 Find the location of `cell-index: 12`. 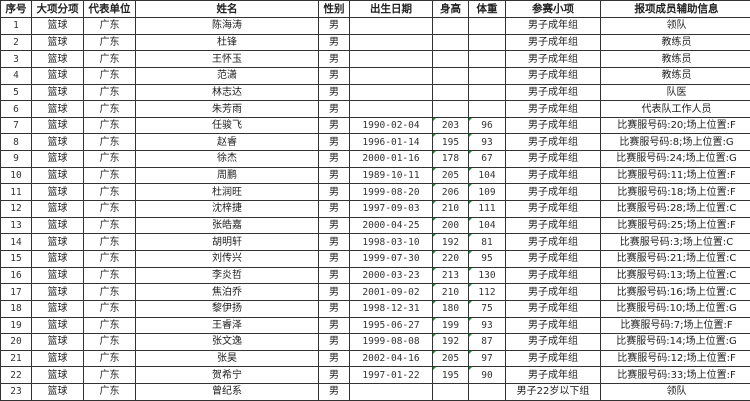

cell-index: 12 is located at coordinates (16, 209).